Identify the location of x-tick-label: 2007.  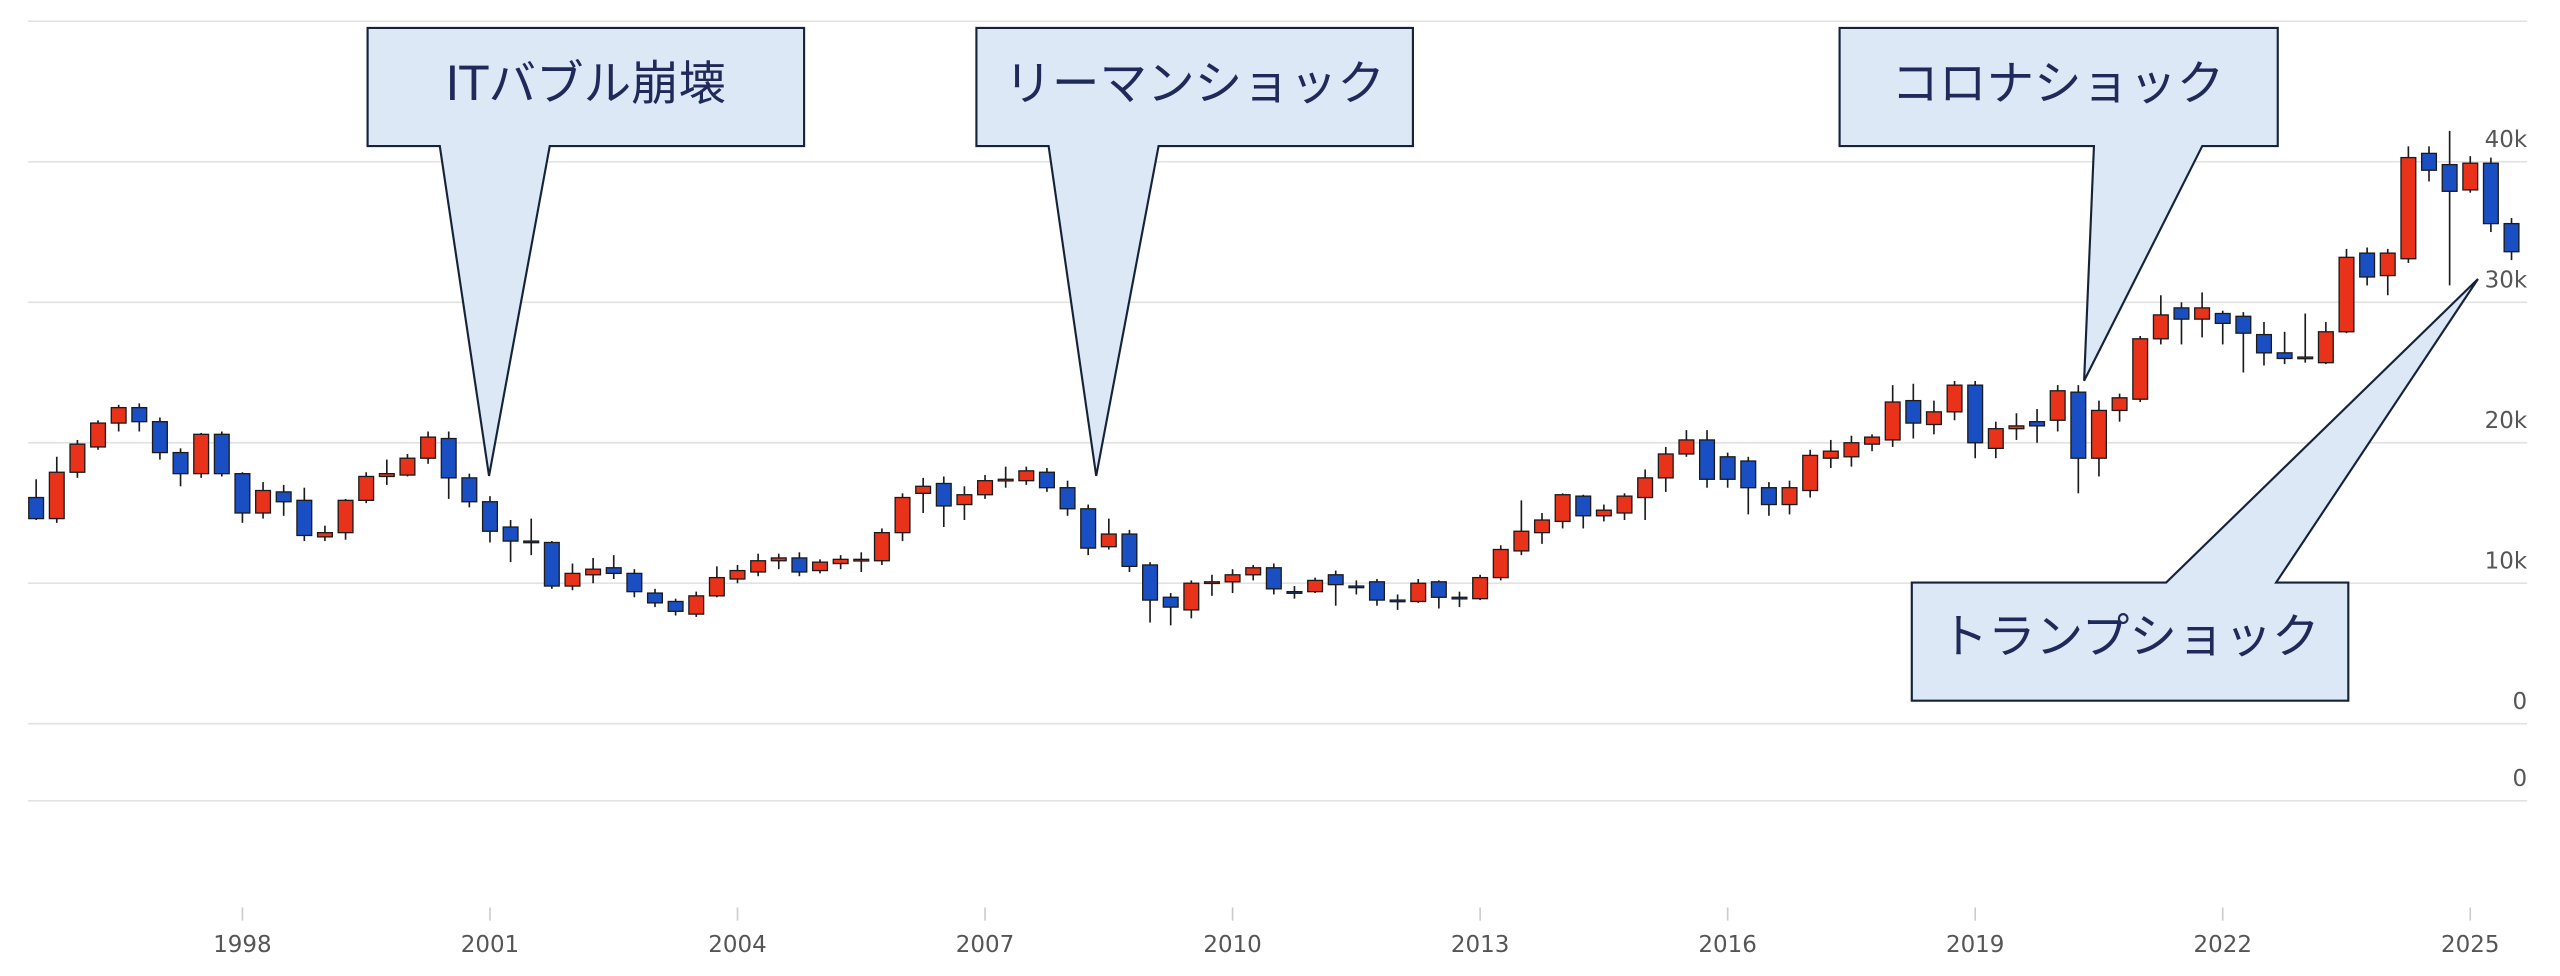
(985, 945).